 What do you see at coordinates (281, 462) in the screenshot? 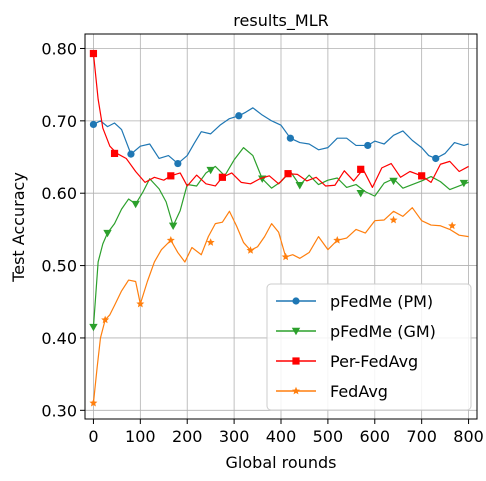
I see `x-axis-label: Global rounds` at bounding box center [281, 462].